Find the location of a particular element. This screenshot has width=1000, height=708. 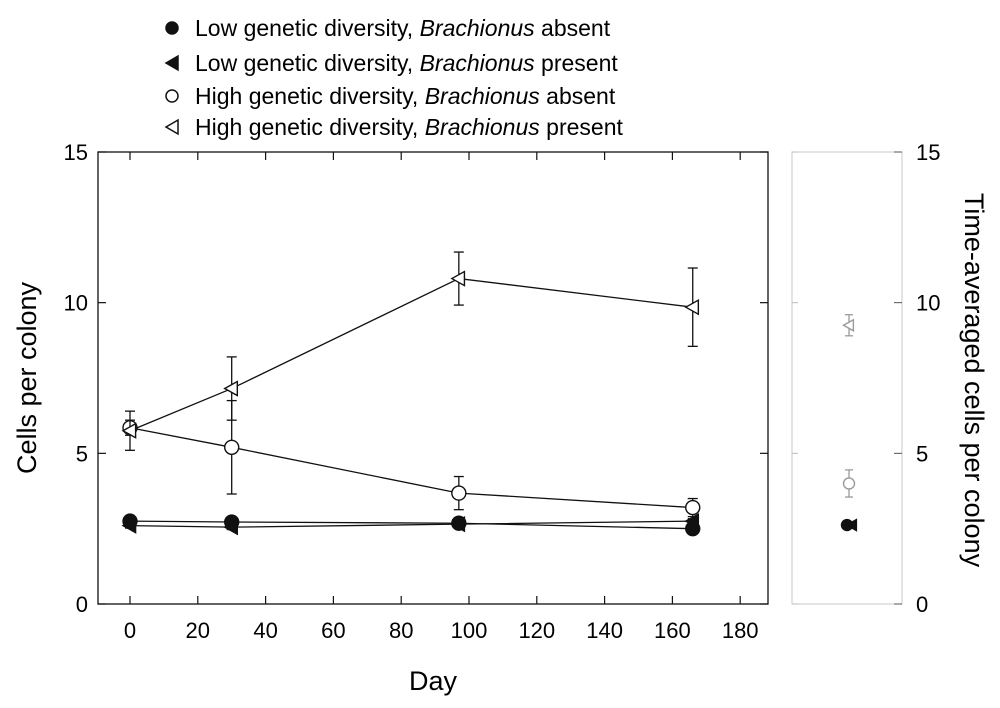

x-tick-label: 20 is located at coordinates (198, 630).